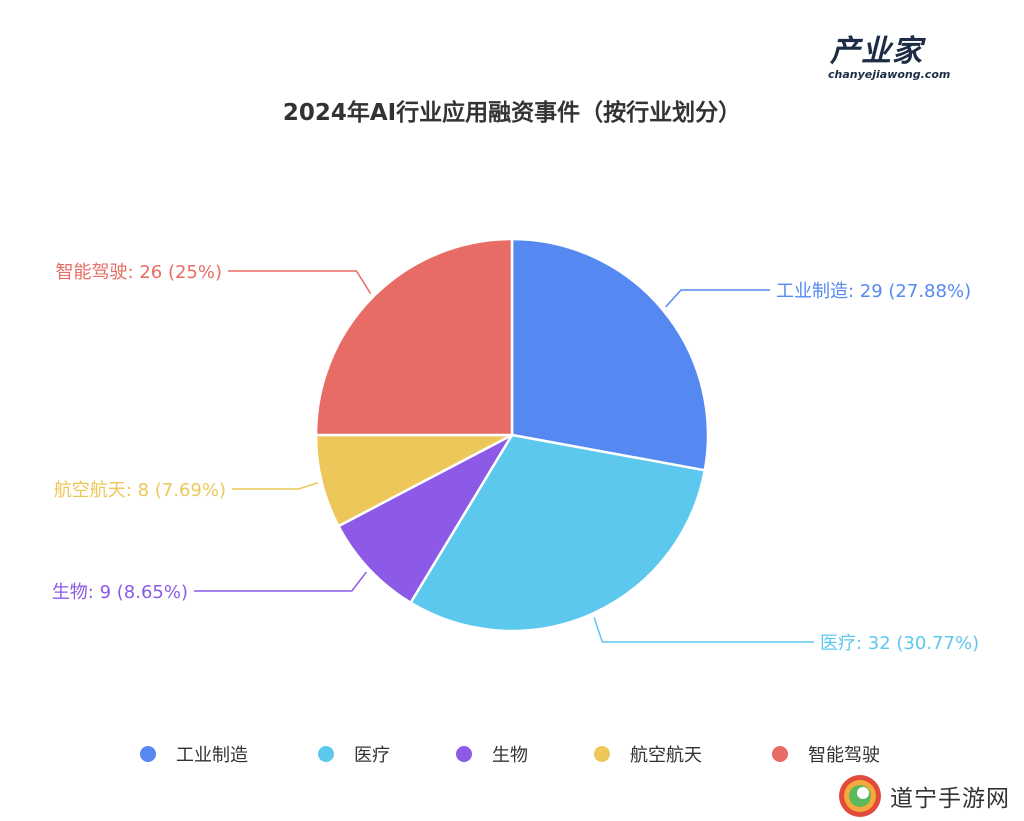 The width and height of the screenshot is (1024, 821). Describe the element at coordinates (873, 291) in the screenshot. I see `slice-label: 工业制造: 29 (27.88%)` at that location.